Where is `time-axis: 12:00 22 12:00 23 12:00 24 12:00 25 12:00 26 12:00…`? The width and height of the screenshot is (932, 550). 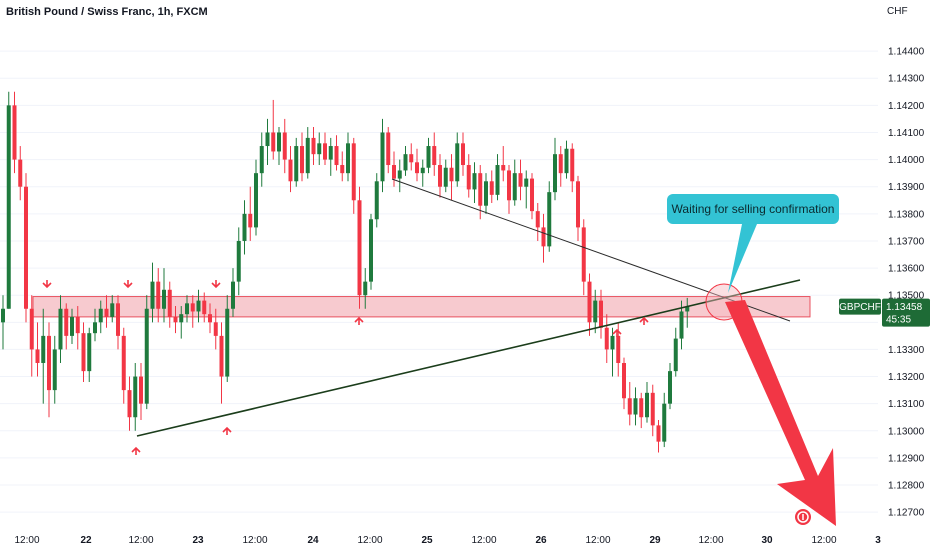
time-axis: 12:00 22 12:00 23 12:00 24 12:00 25 12:00 26 12:00… is located at coordinates (447, 540).